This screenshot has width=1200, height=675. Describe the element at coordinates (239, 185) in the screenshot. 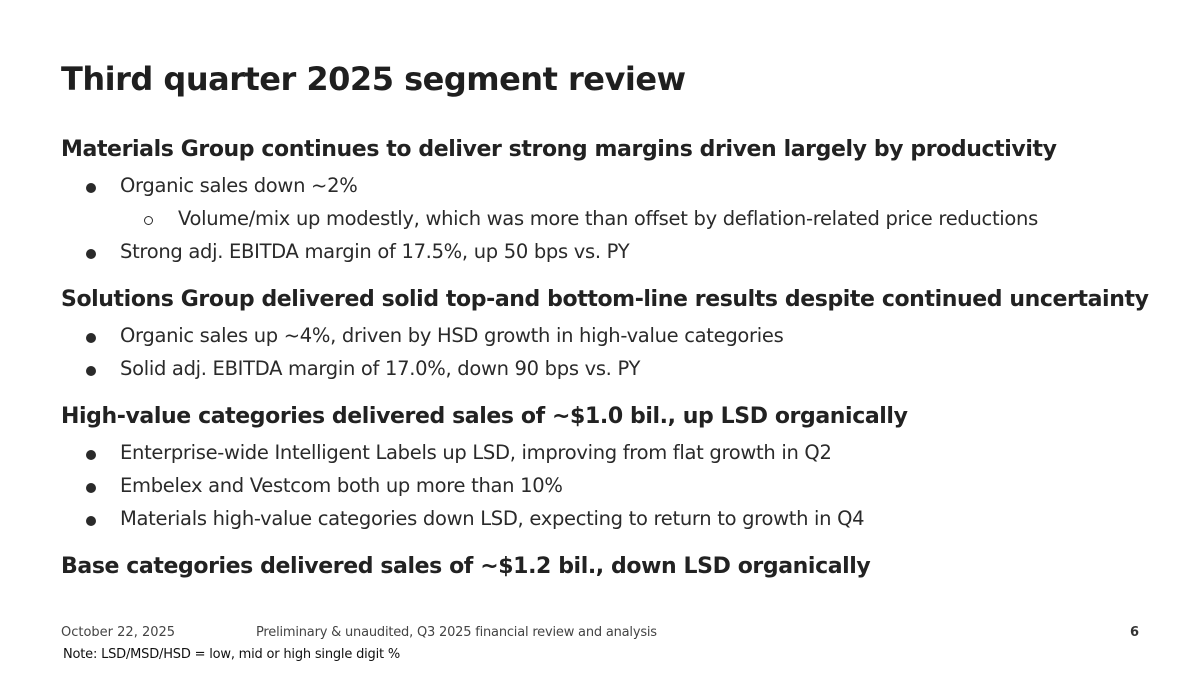

I see `bullet-text: Organic sales down ~2%` at that location.